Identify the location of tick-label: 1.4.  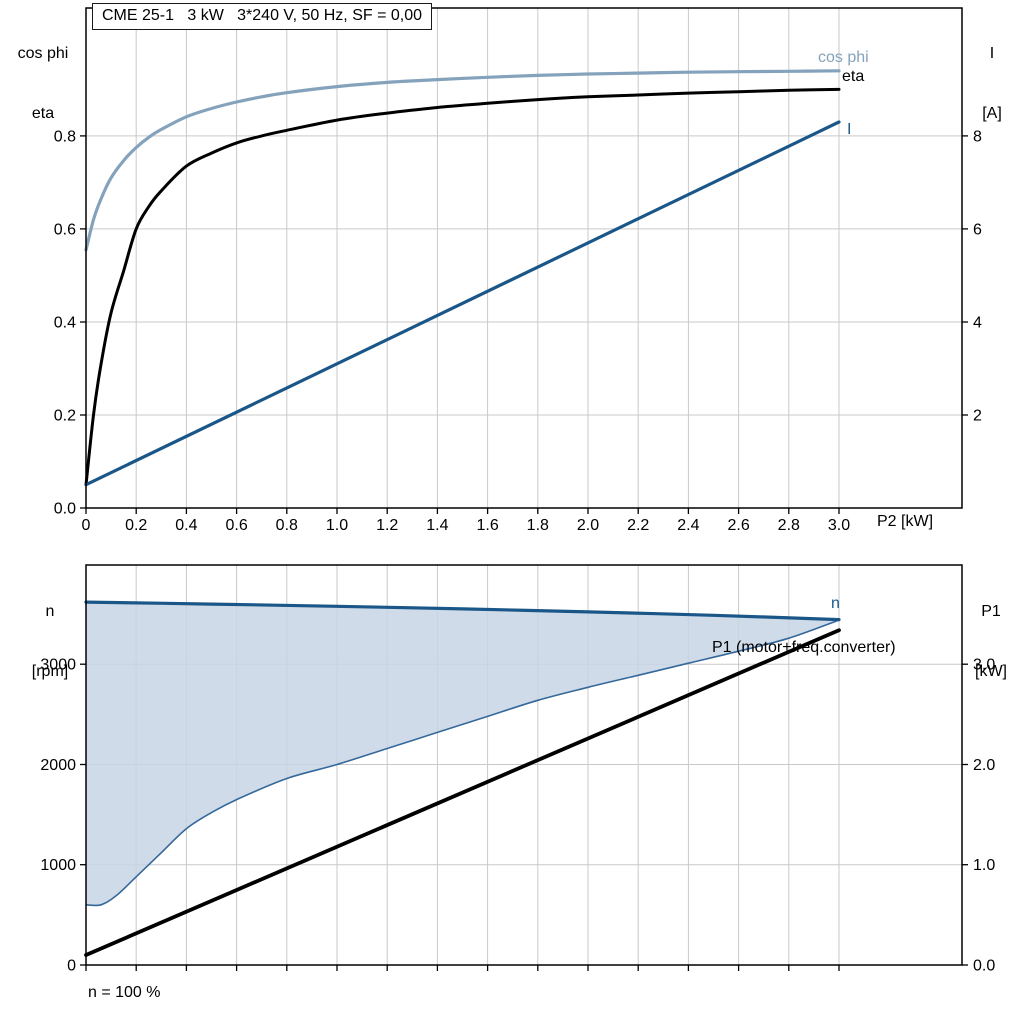
(437, 525).